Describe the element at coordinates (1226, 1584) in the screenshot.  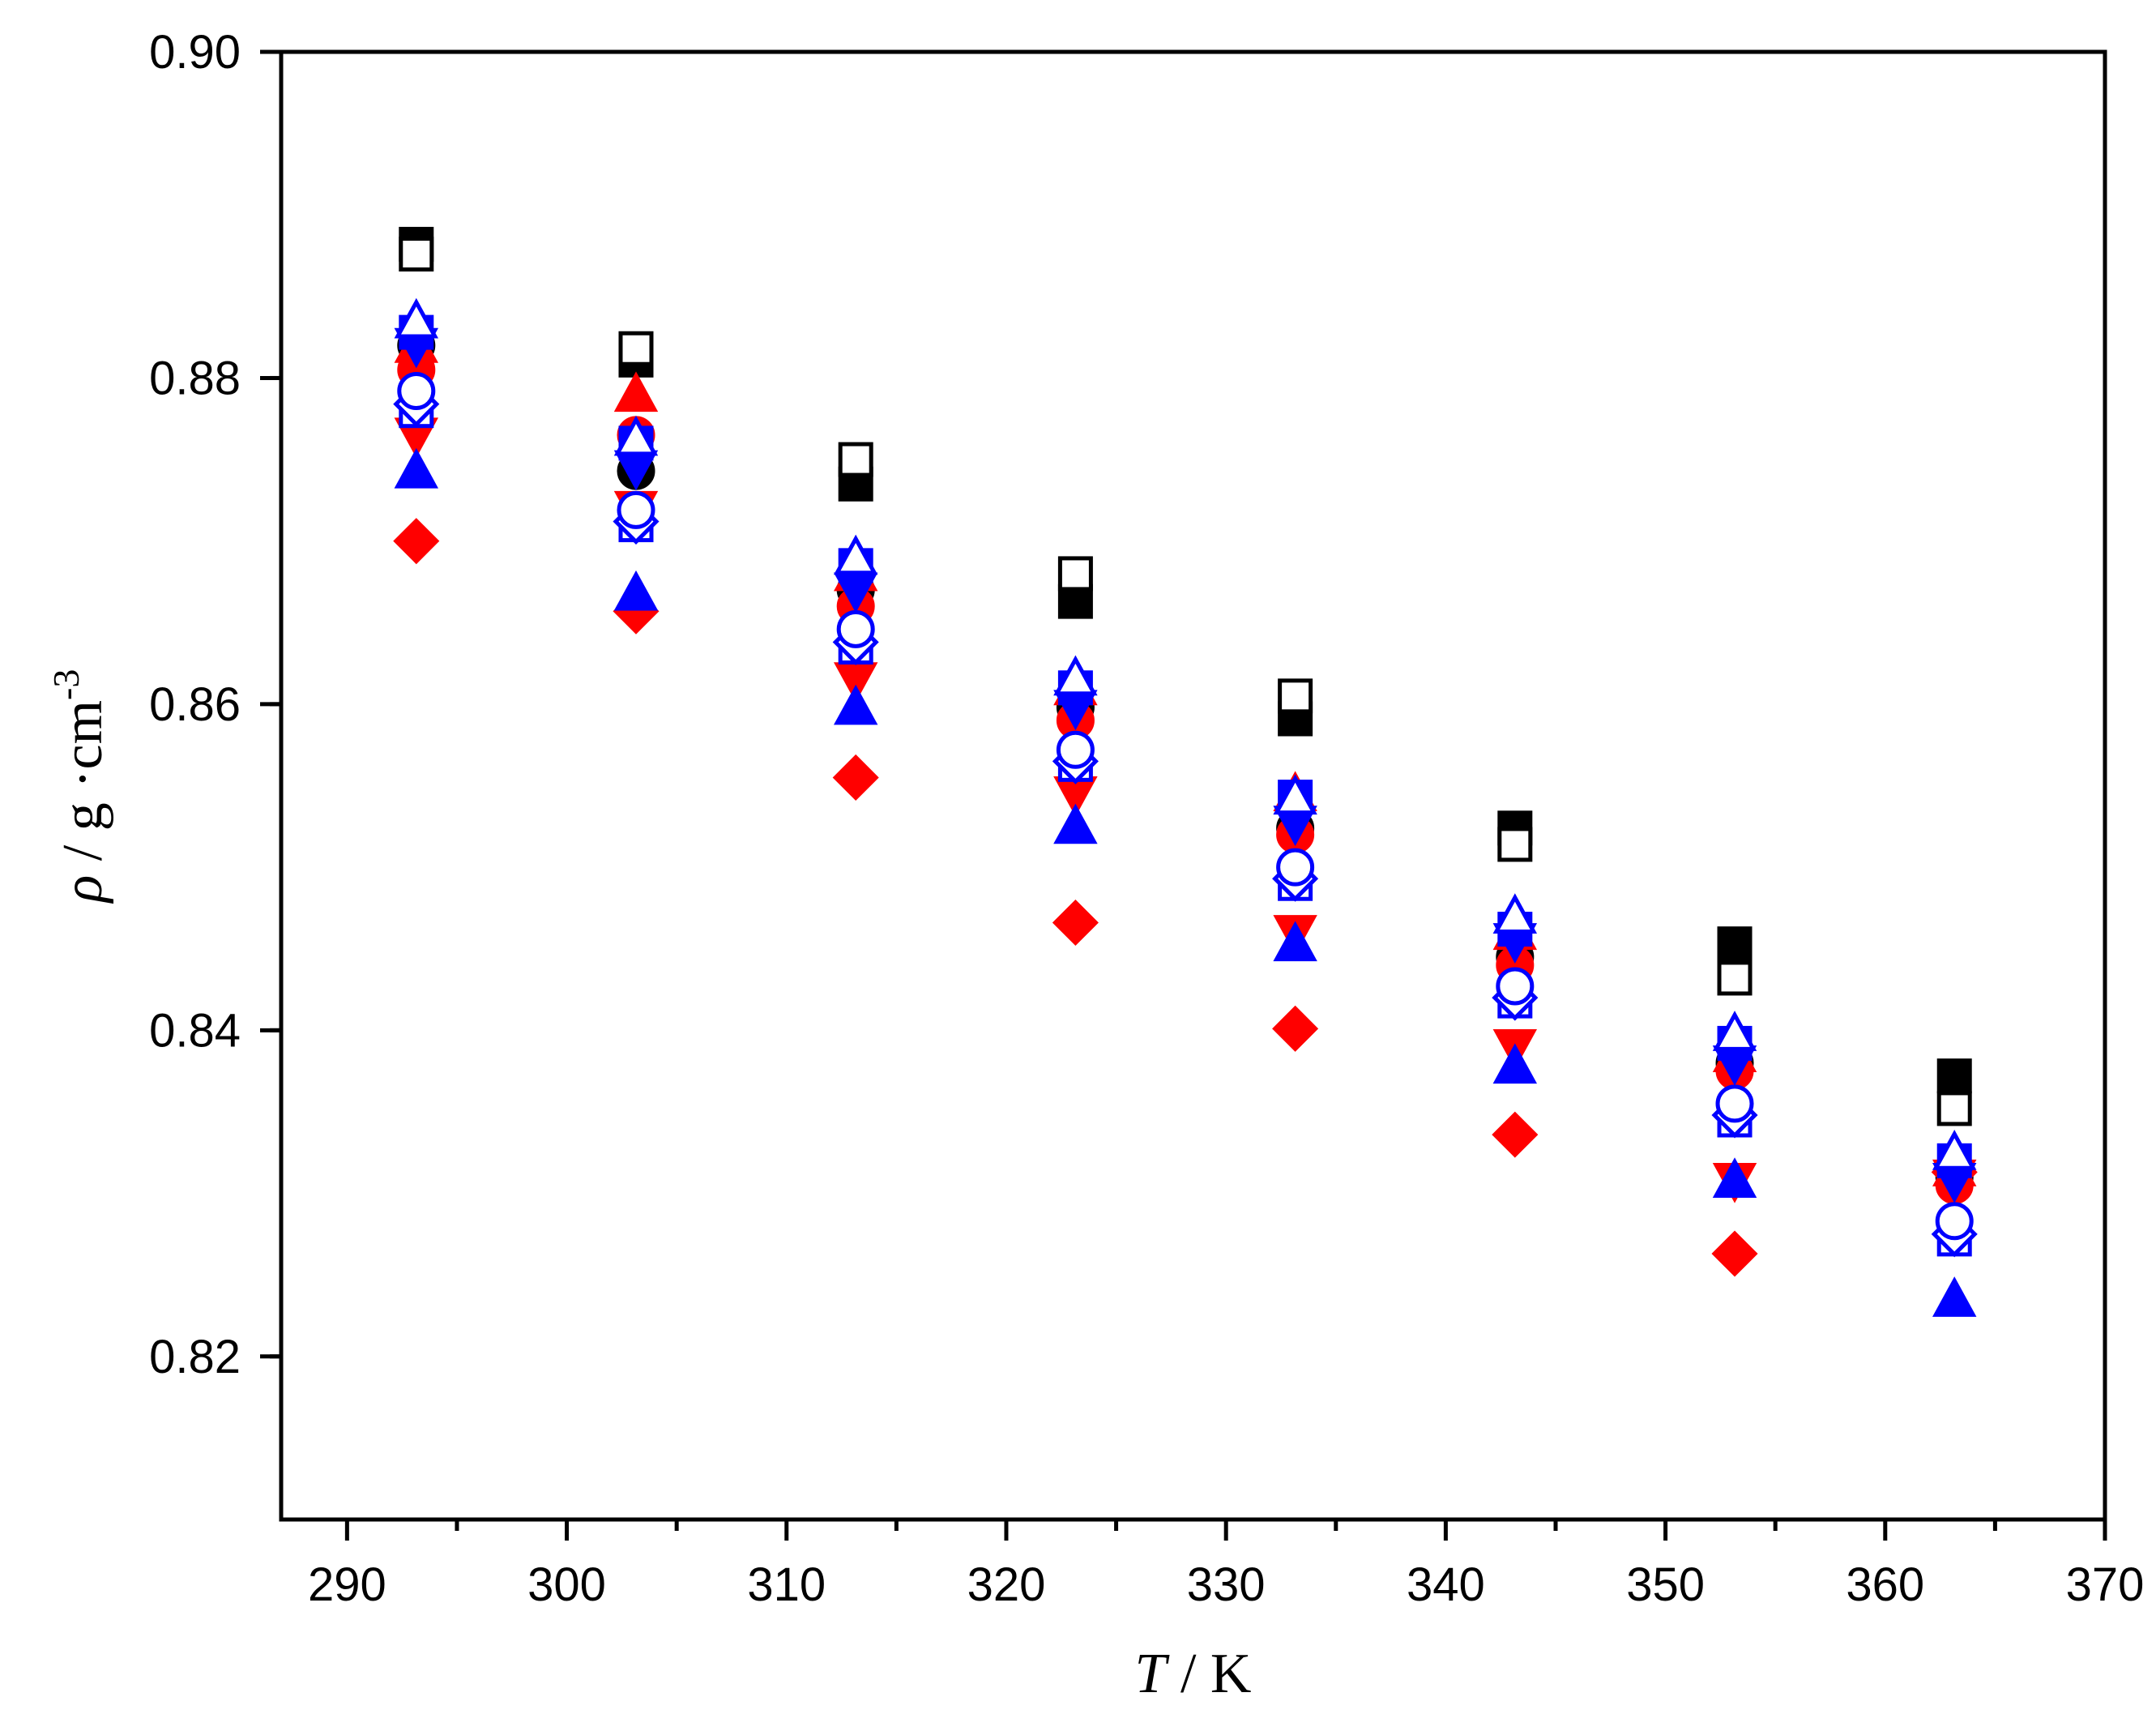
I see `x-tick-label: 330` at that location.